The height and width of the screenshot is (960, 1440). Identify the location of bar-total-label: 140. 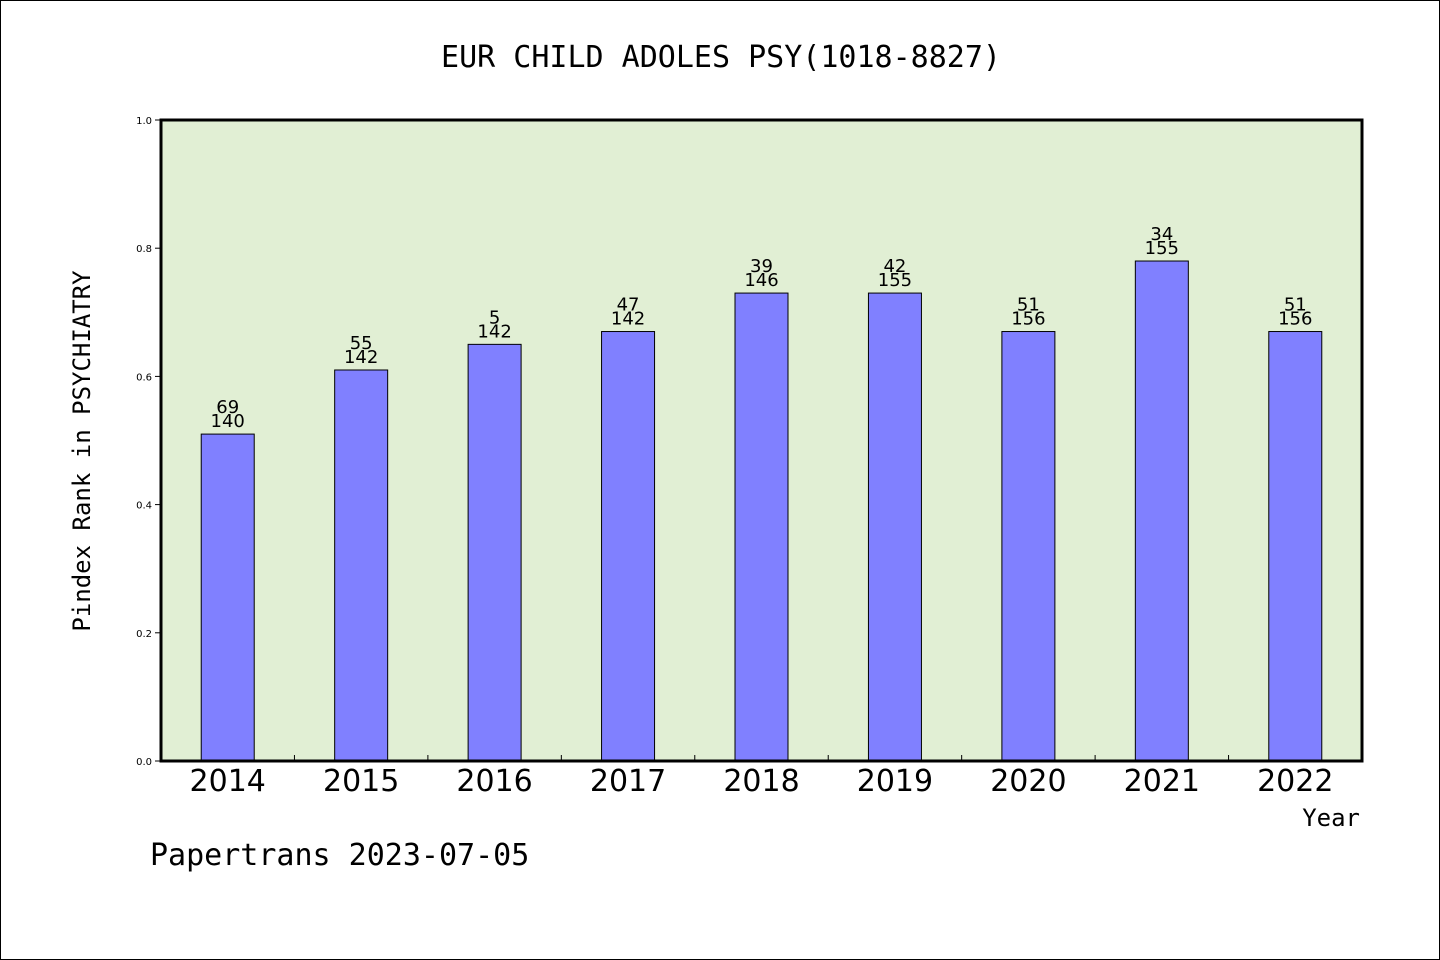
(228, 421).